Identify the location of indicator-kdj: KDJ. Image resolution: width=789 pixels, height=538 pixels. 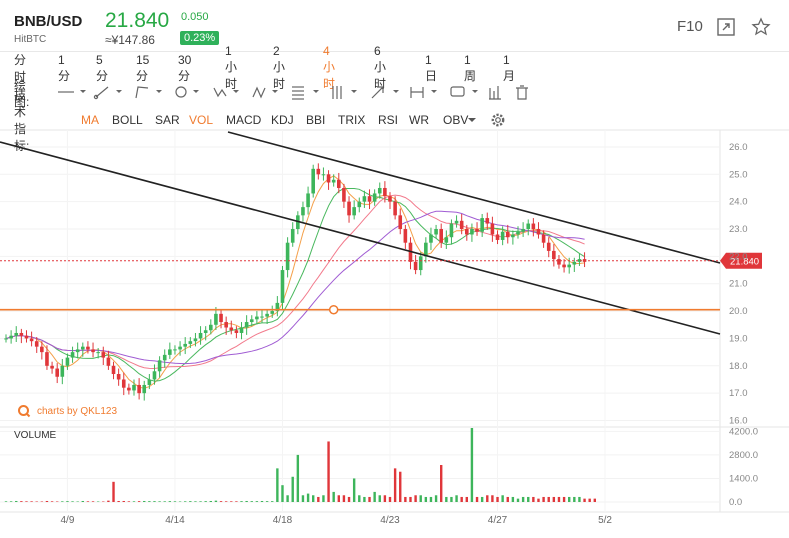
(282, 120).